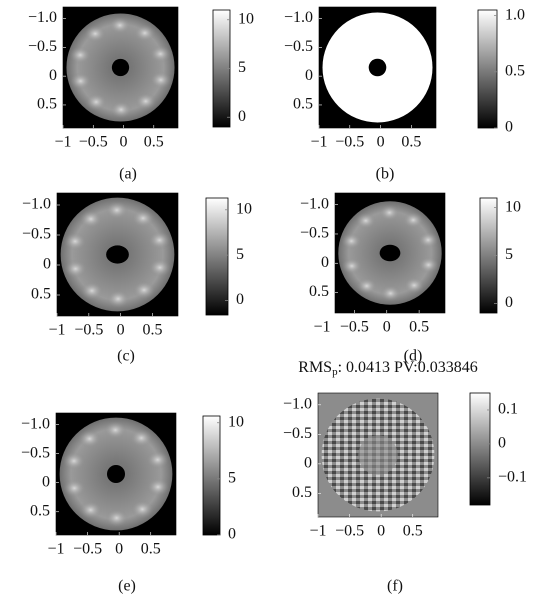  I want to click on caption: (a), so click(128, 174).